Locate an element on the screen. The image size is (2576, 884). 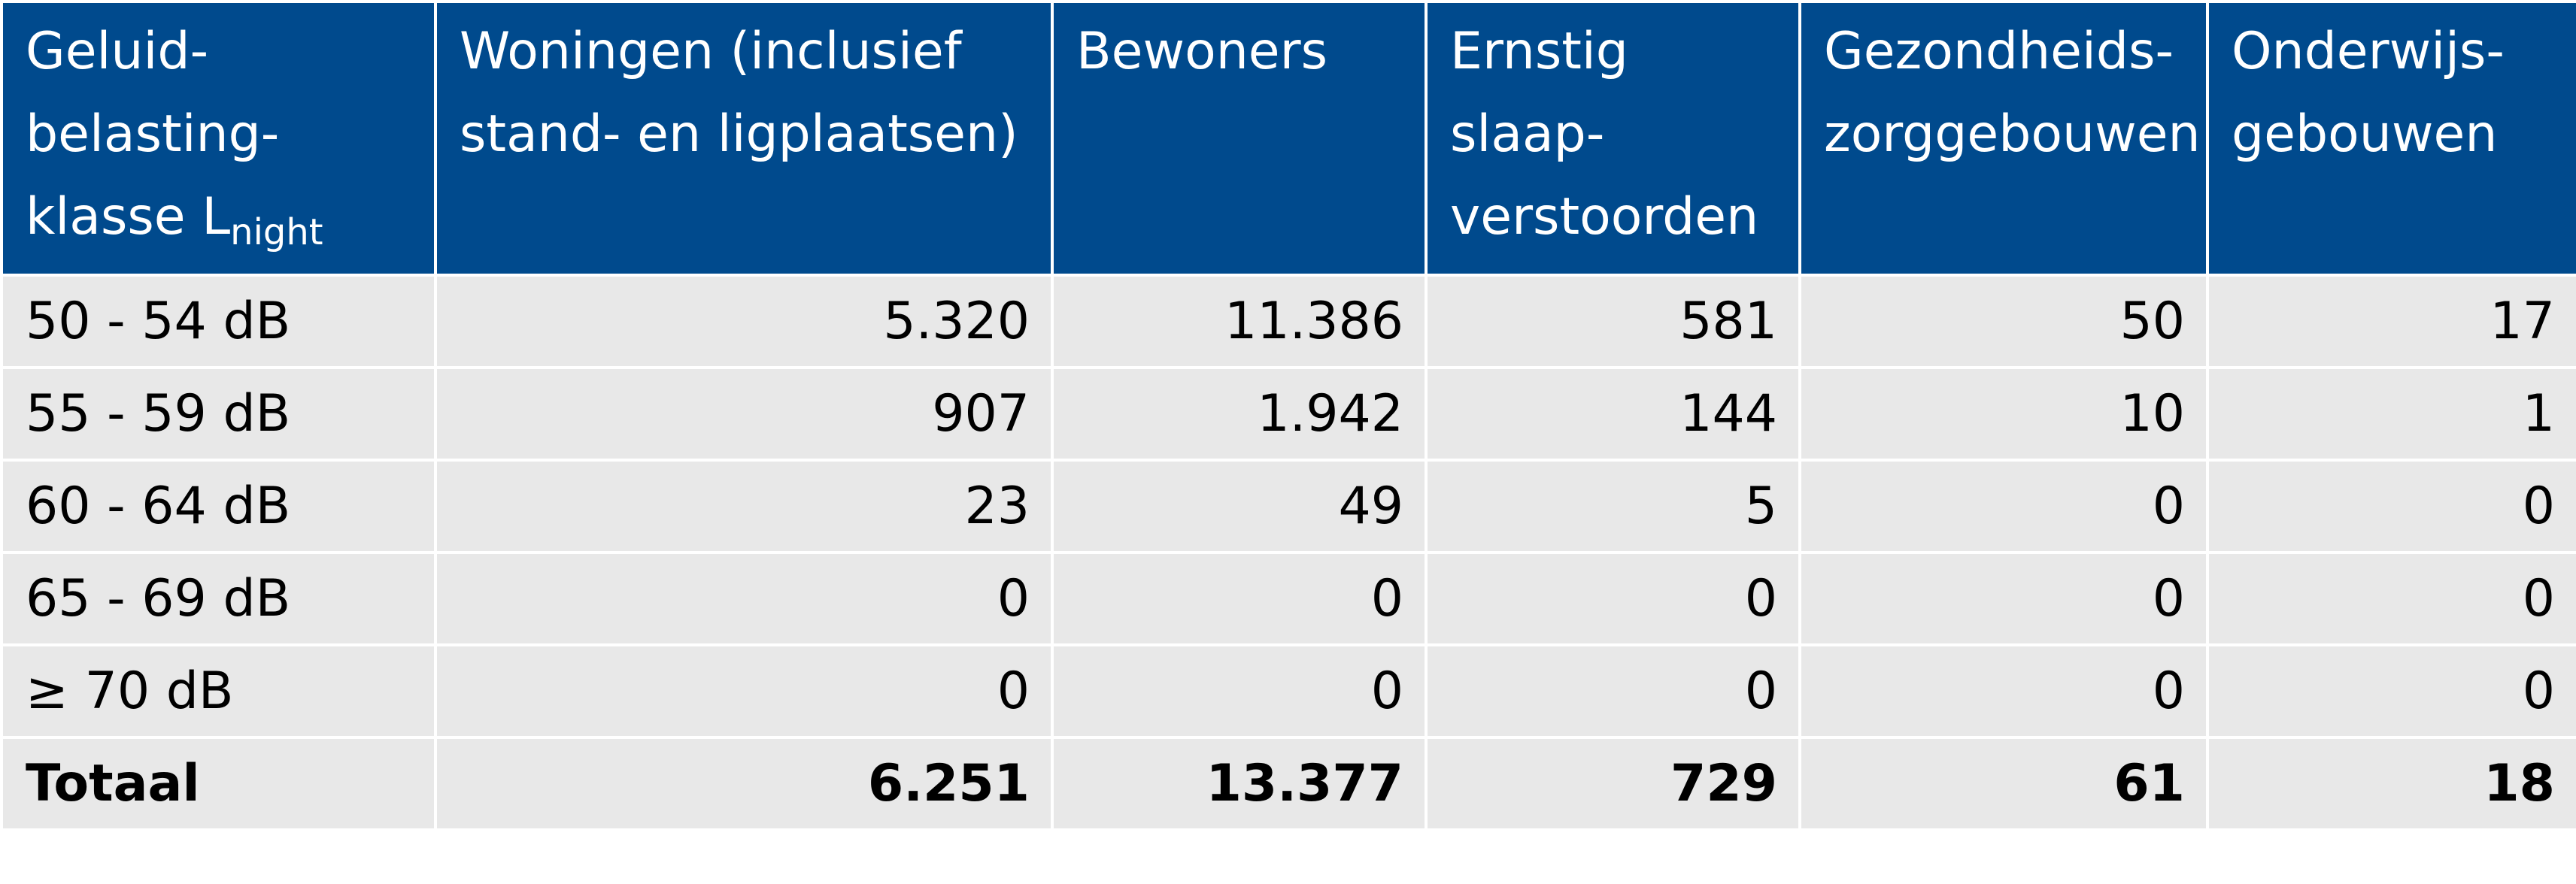
cell-totaal-onderwijsgebouwen: 18 is located at coordinates (2391, 783).